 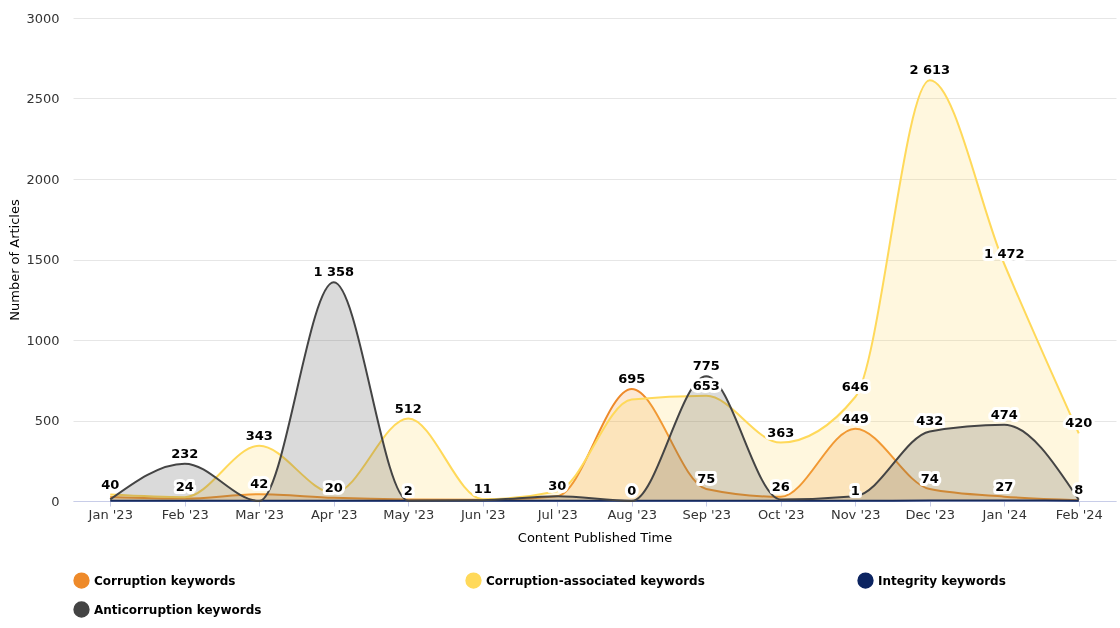 I want to click on data-label: 0, so click(x=632, y=490).